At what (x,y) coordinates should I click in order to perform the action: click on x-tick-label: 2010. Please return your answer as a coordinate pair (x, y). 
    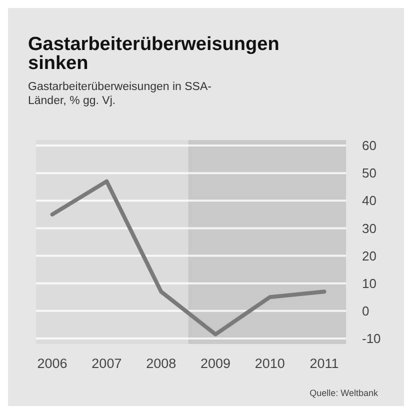
    Looking at the image, I should click on (269, 363).